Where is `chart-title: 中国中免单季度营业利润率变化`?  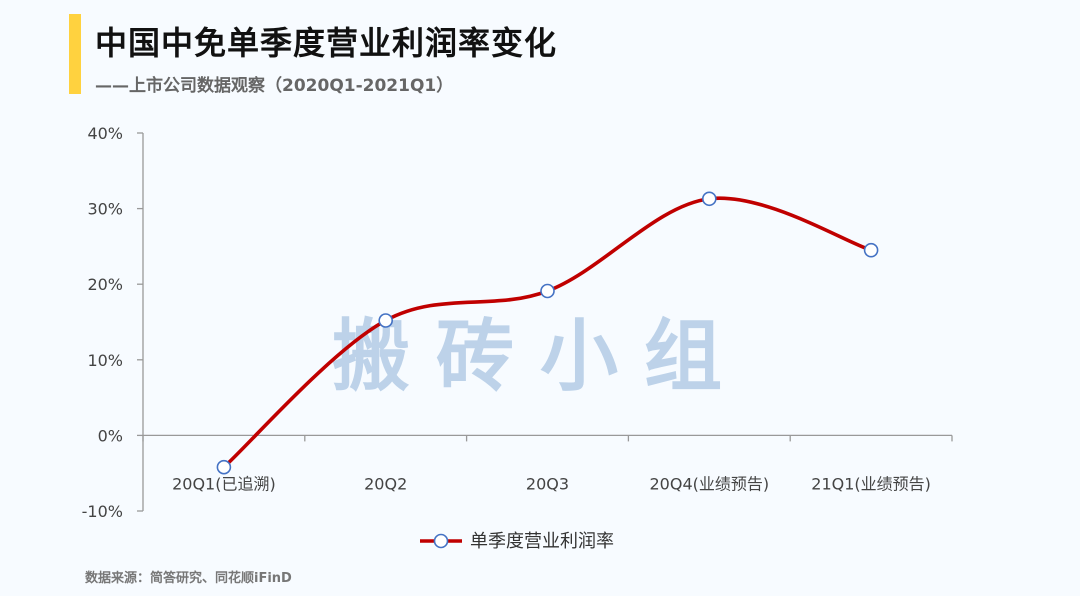
chart-title: 中国中免单季度营业利润率变化 is located at coordinates (326, 43).